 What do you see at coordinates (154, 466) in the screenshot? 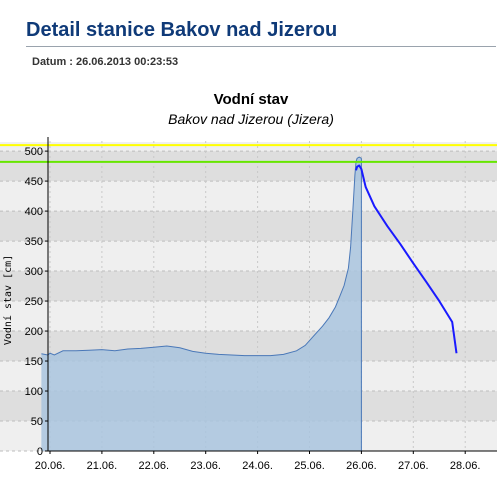
I see `x-tick-label: 22.06.` at bounding box center [154, 466].